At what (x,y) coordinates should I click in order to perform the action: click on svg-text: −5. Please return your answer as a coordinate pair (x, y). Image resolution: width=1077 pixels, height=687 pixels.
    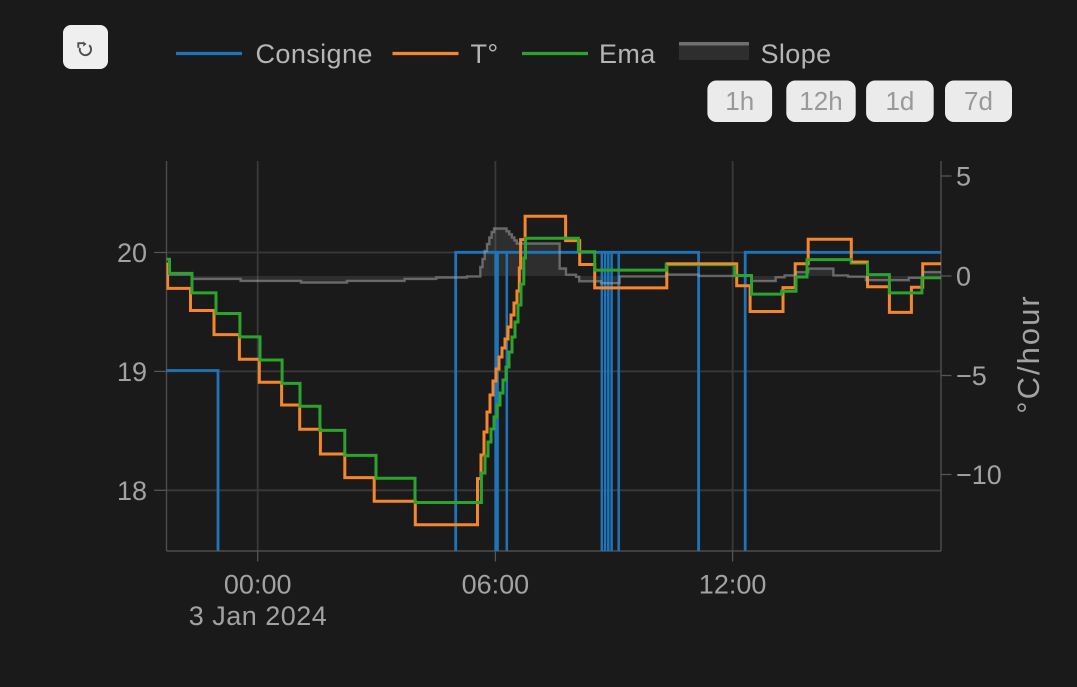
    Looking at the image, I should click on (971, 376).